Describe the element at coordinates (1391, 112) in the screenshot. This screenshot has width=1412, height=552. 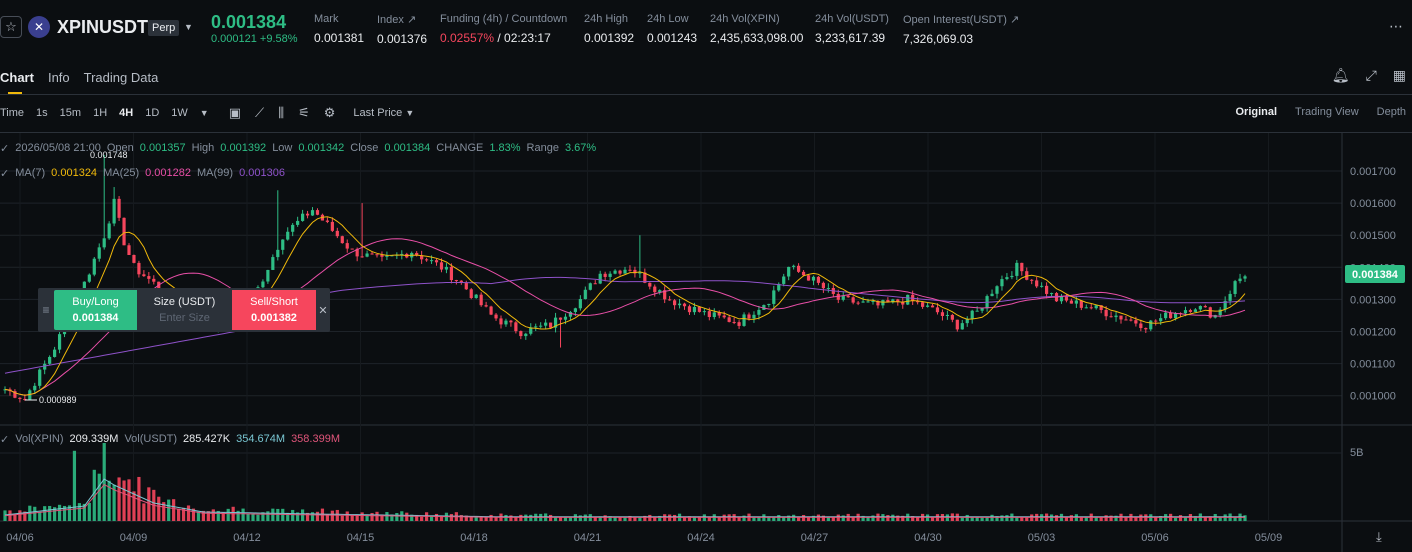
I see `view-depth: Depth` at that location.